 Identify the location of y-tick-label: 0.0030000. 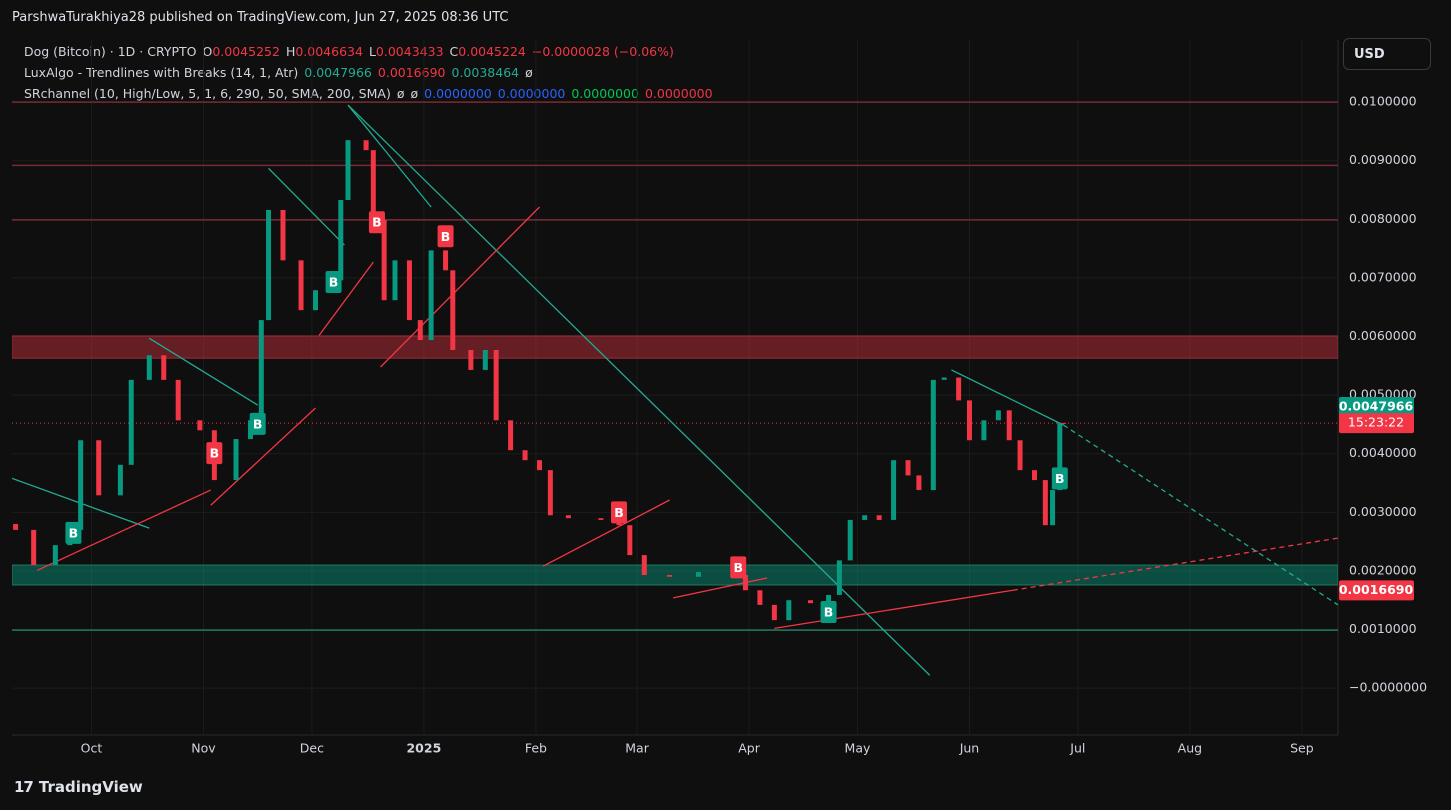
(1383, 511).